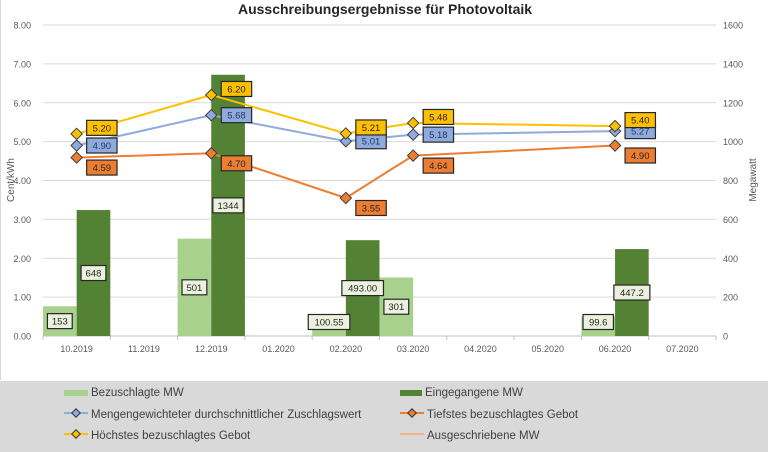 The width and height of the screenshot is (768, 452). What do you see at coordinates (547, 349) in the screenshot?
I see `x-tick-label: 05.2020` at bounding box center [547, 349].